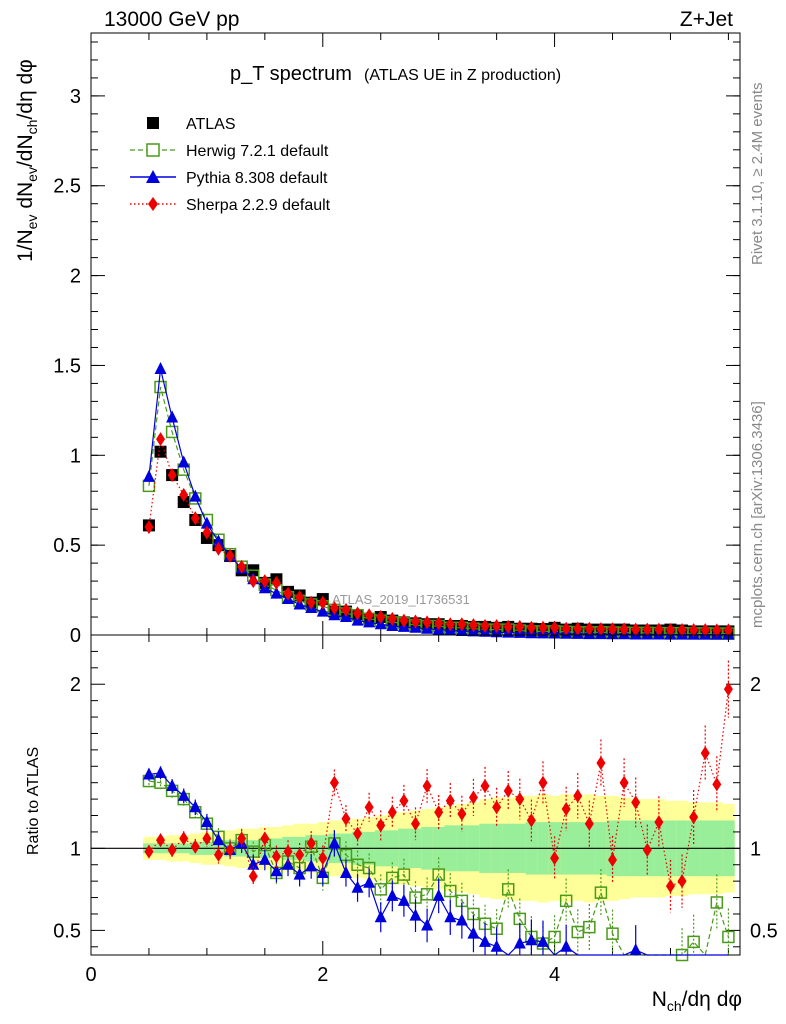 This screenshot has width=786, height=1024. I want to click on header-right: Z+Jet, so click(706, 19).